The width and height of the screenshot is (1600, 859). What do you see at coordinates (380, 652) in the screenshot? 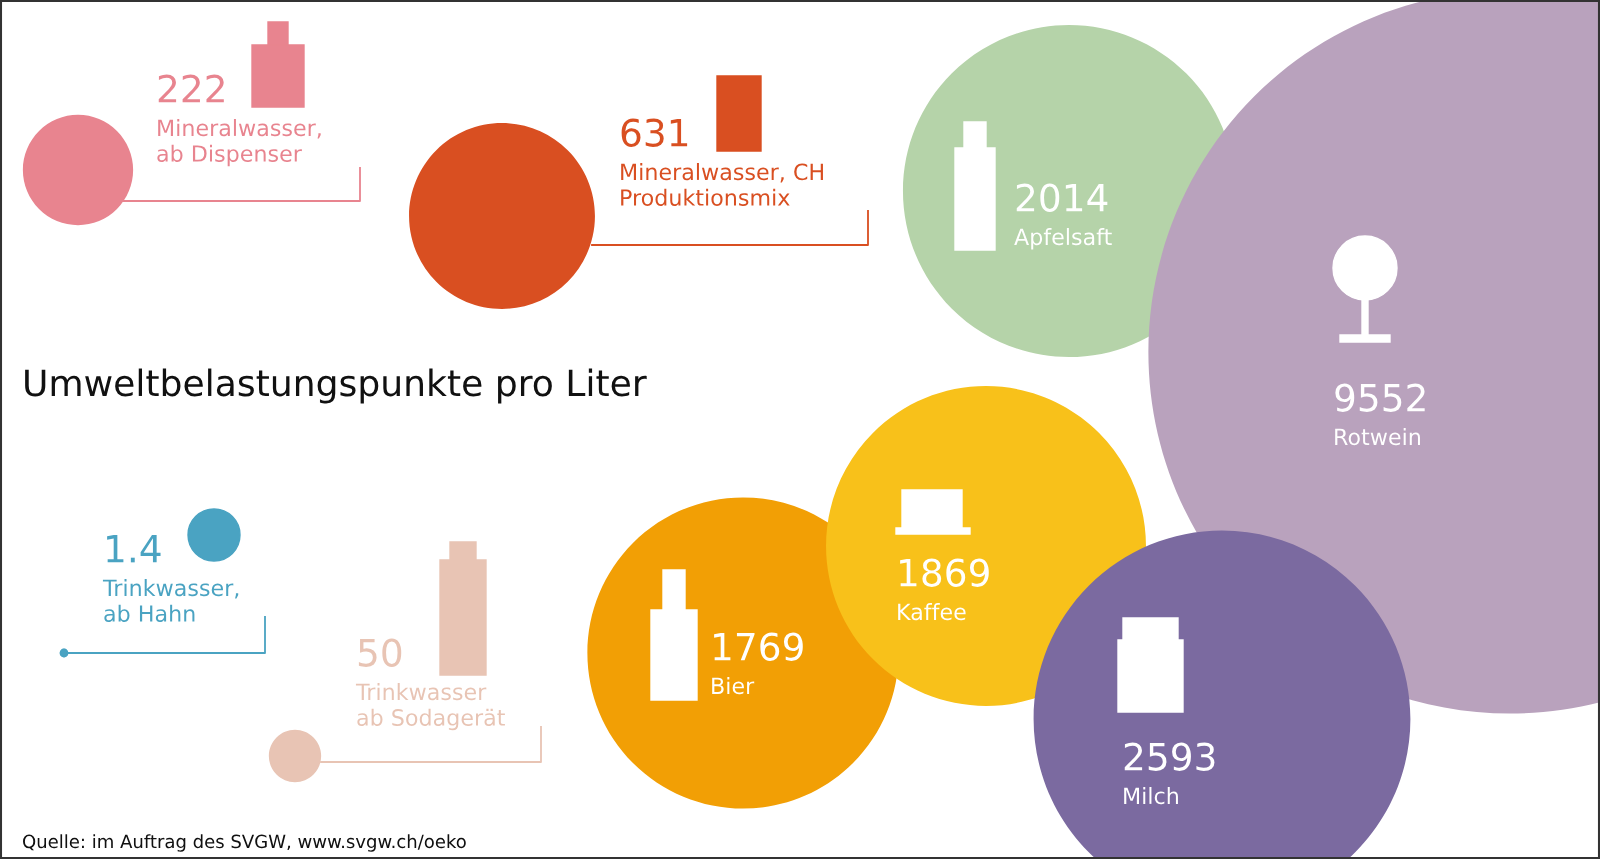
I see `data-label: 50` at bounding box center [380, 652].